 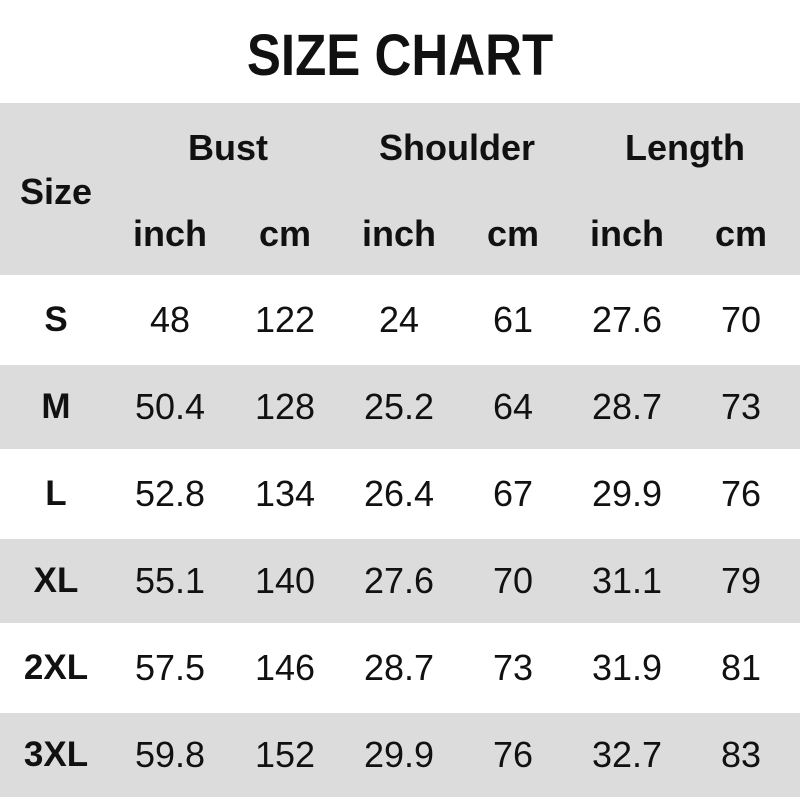 What do you see at coordinates (685, 147) in the screenshot?
I see `header-length: Length` at bounding box center [685, 147].